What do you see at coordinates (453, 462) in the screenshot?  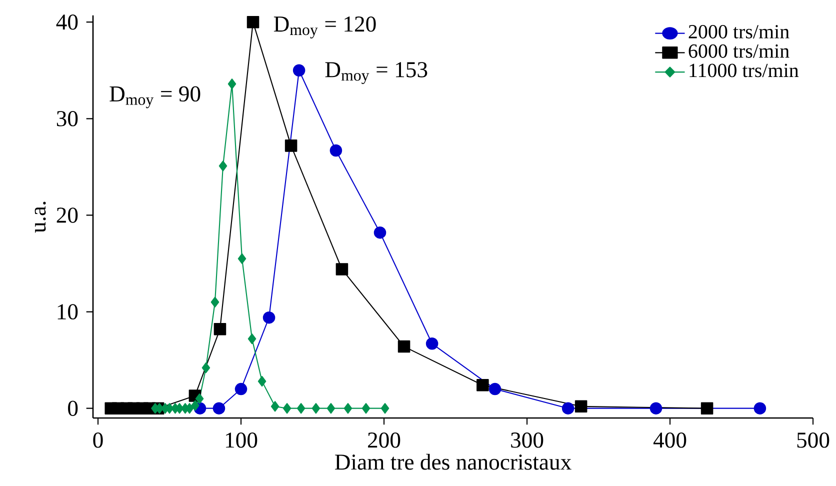 I see `x-axis-title: Diam tre des nanocristaux` at bounding box center [453, 462].